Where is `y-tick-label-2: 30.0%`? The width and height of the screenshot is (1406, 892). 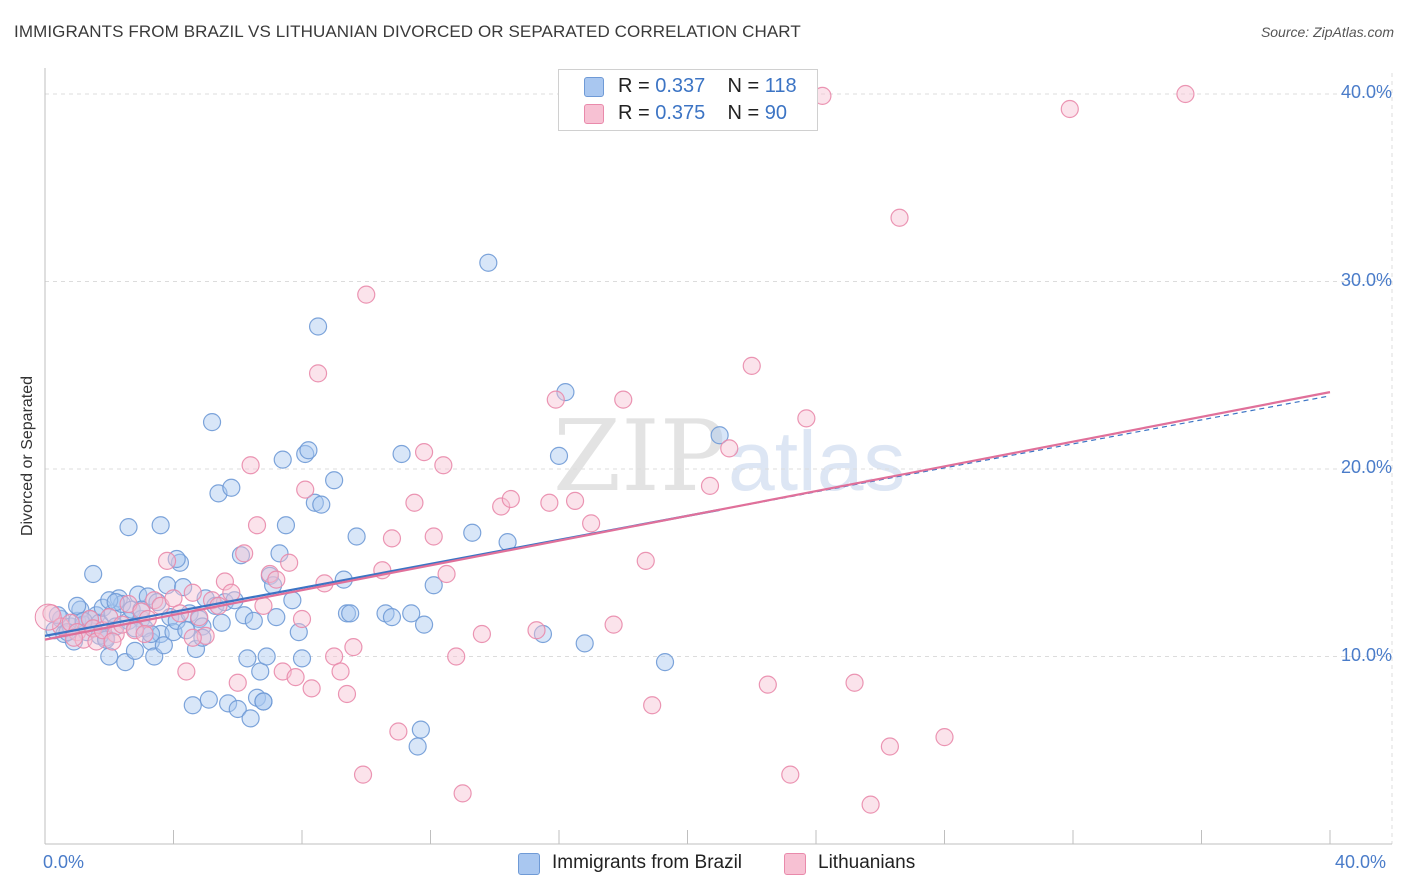
y-tick-label-2: 30.0% is located at coordinates (1366, 279).